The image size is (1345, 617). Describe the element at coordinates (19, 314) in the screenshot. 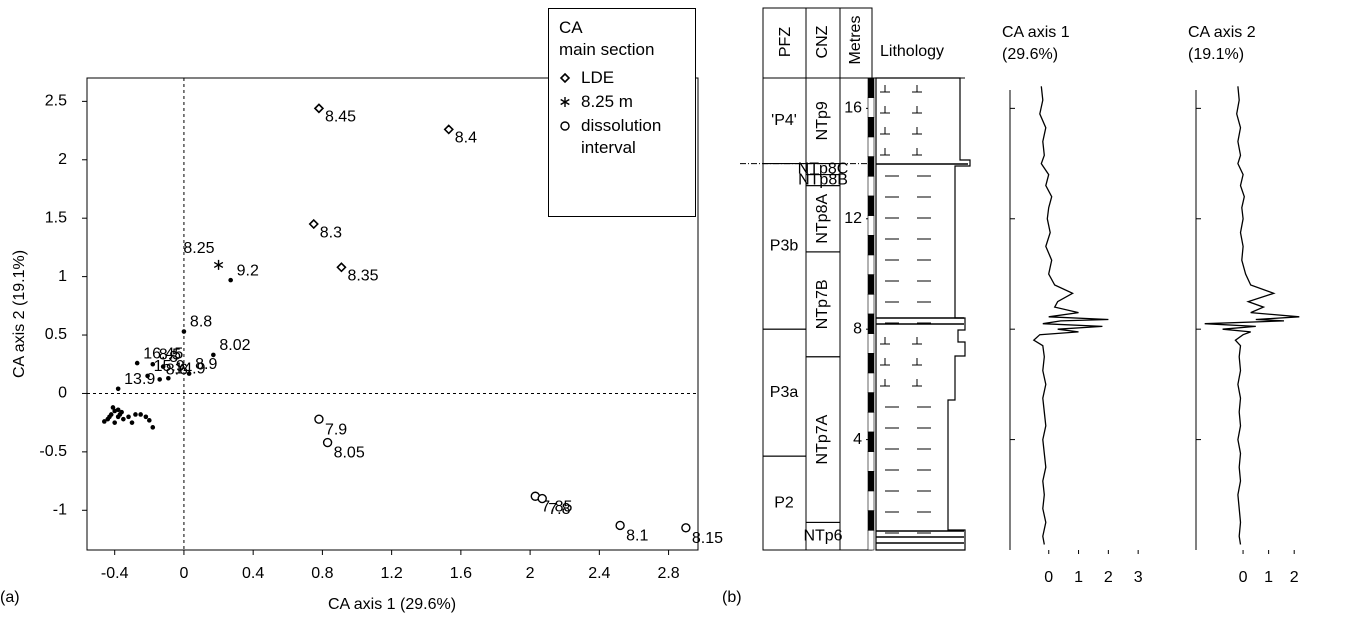

I see `y-axis-label: CA axis 2 (19.1%)` at that location.